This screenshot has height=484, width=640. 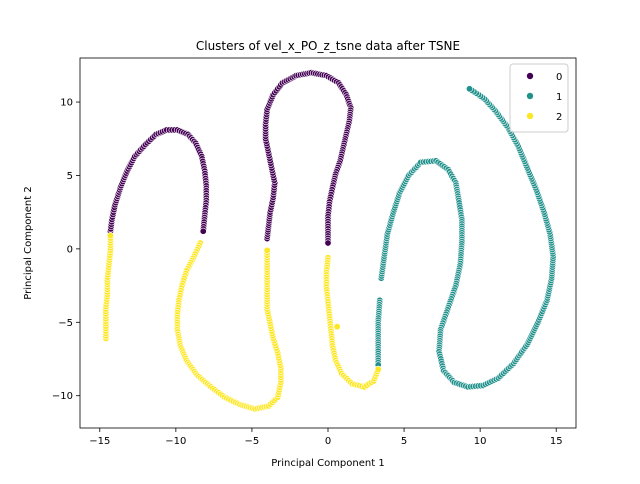 I want to click on y-tick-label: −5, so click(x=65, y=323).